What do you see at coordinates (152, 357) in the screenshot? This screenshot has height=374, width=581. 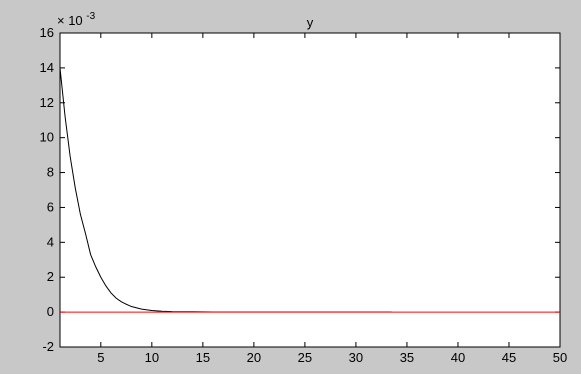 I see `x-tick-label: 10` at bounding box center [152, 357].